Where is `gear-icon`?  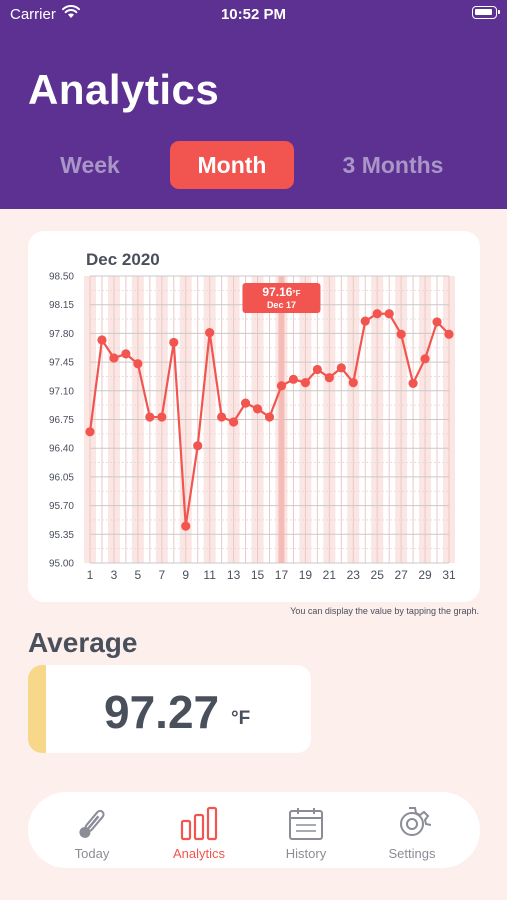 gear-icon is located at coordinates (415, 821).